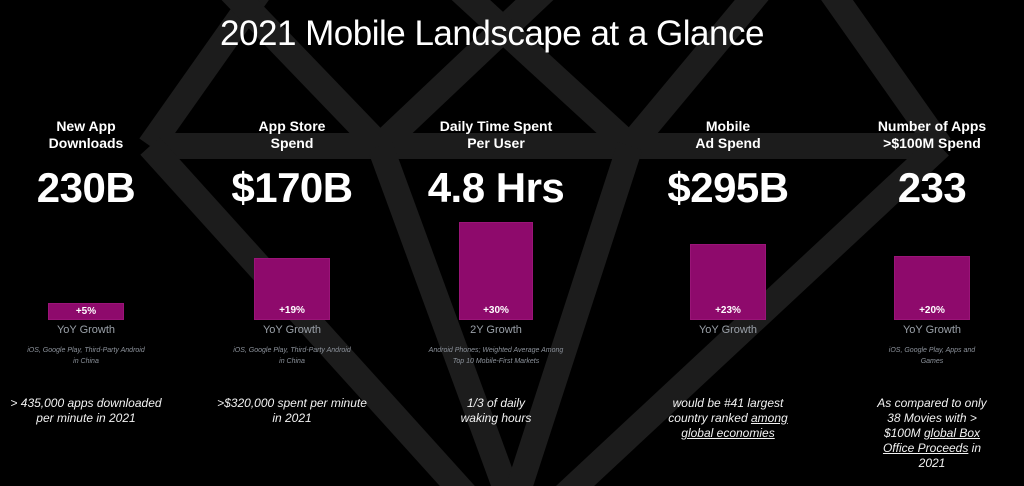 This screenshot has width=1024, height=486. Describe the element at coordinates (93, 265) in the screenshot. I see `bar-area: +5%` at that location.